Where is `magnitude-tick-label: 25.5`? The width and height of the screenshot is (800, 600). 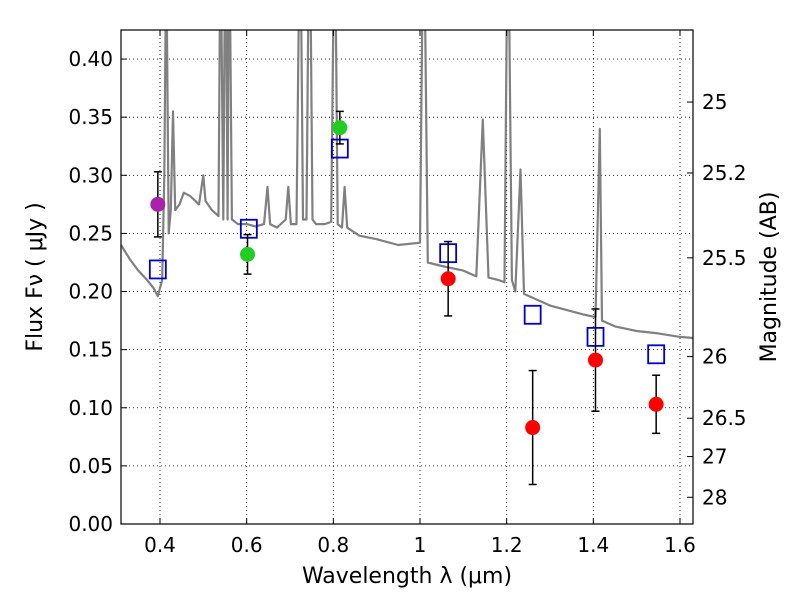 magnitude-tick-label: 25.5 is located at coordinates (724, 258).